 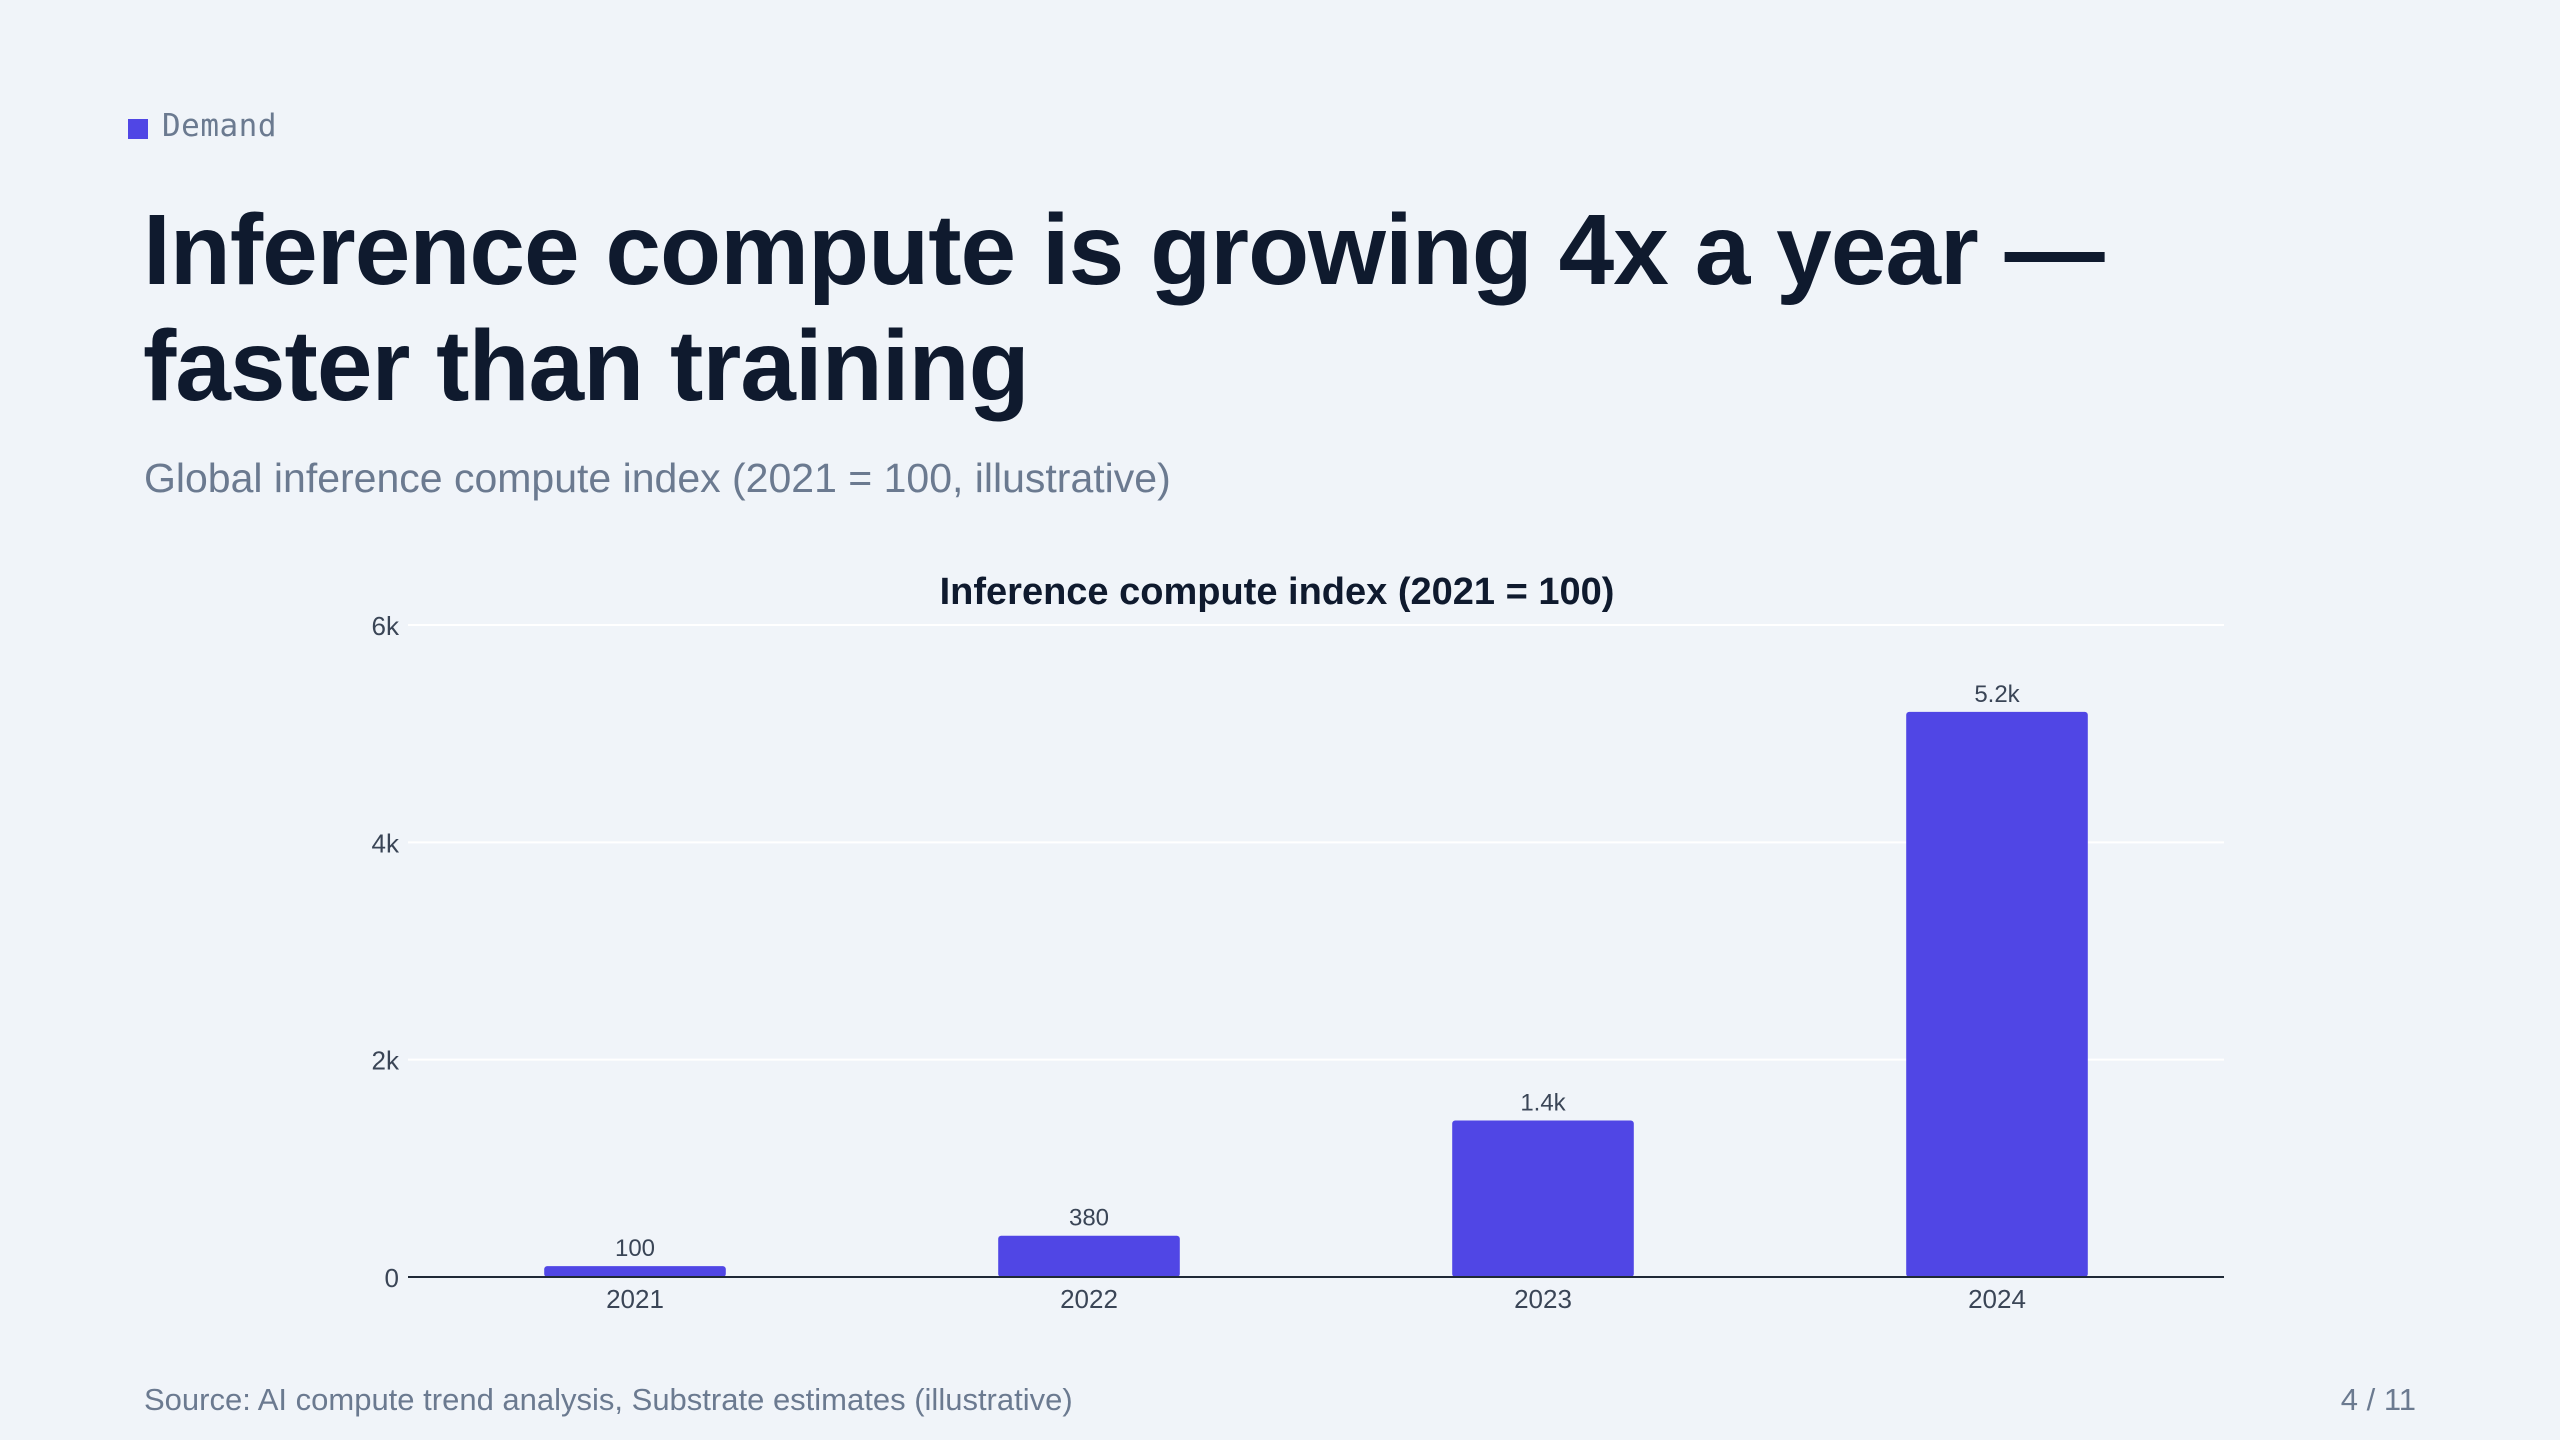 What do you see at coordinates (1997, 694) in the screenshot?
I see `value-label: 5.2k` at bounding box center [1997, 694].